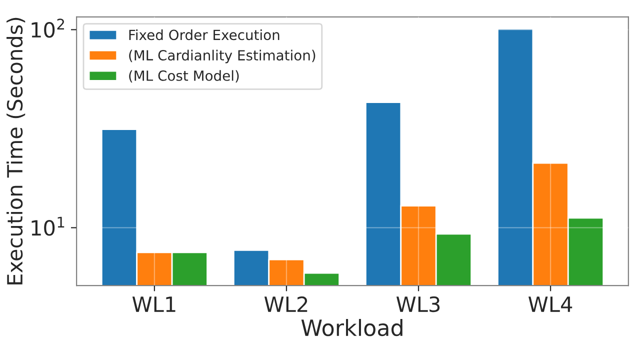 The width and height of the screenshot is (638, 338). I want to click on y-axis-title: Execution Time (Seconds), so click(16, 151).